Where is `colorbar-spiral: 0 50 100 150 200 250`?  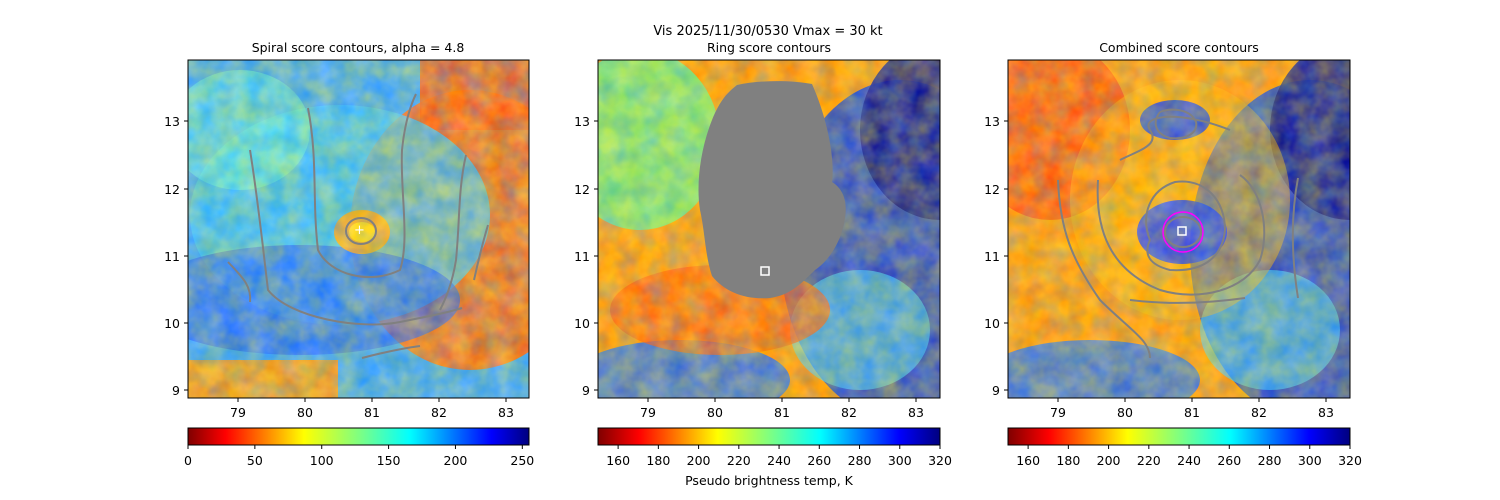 colorbar-spiral: 0 50 100 150 200 250 is located at coordinates (359, 447).